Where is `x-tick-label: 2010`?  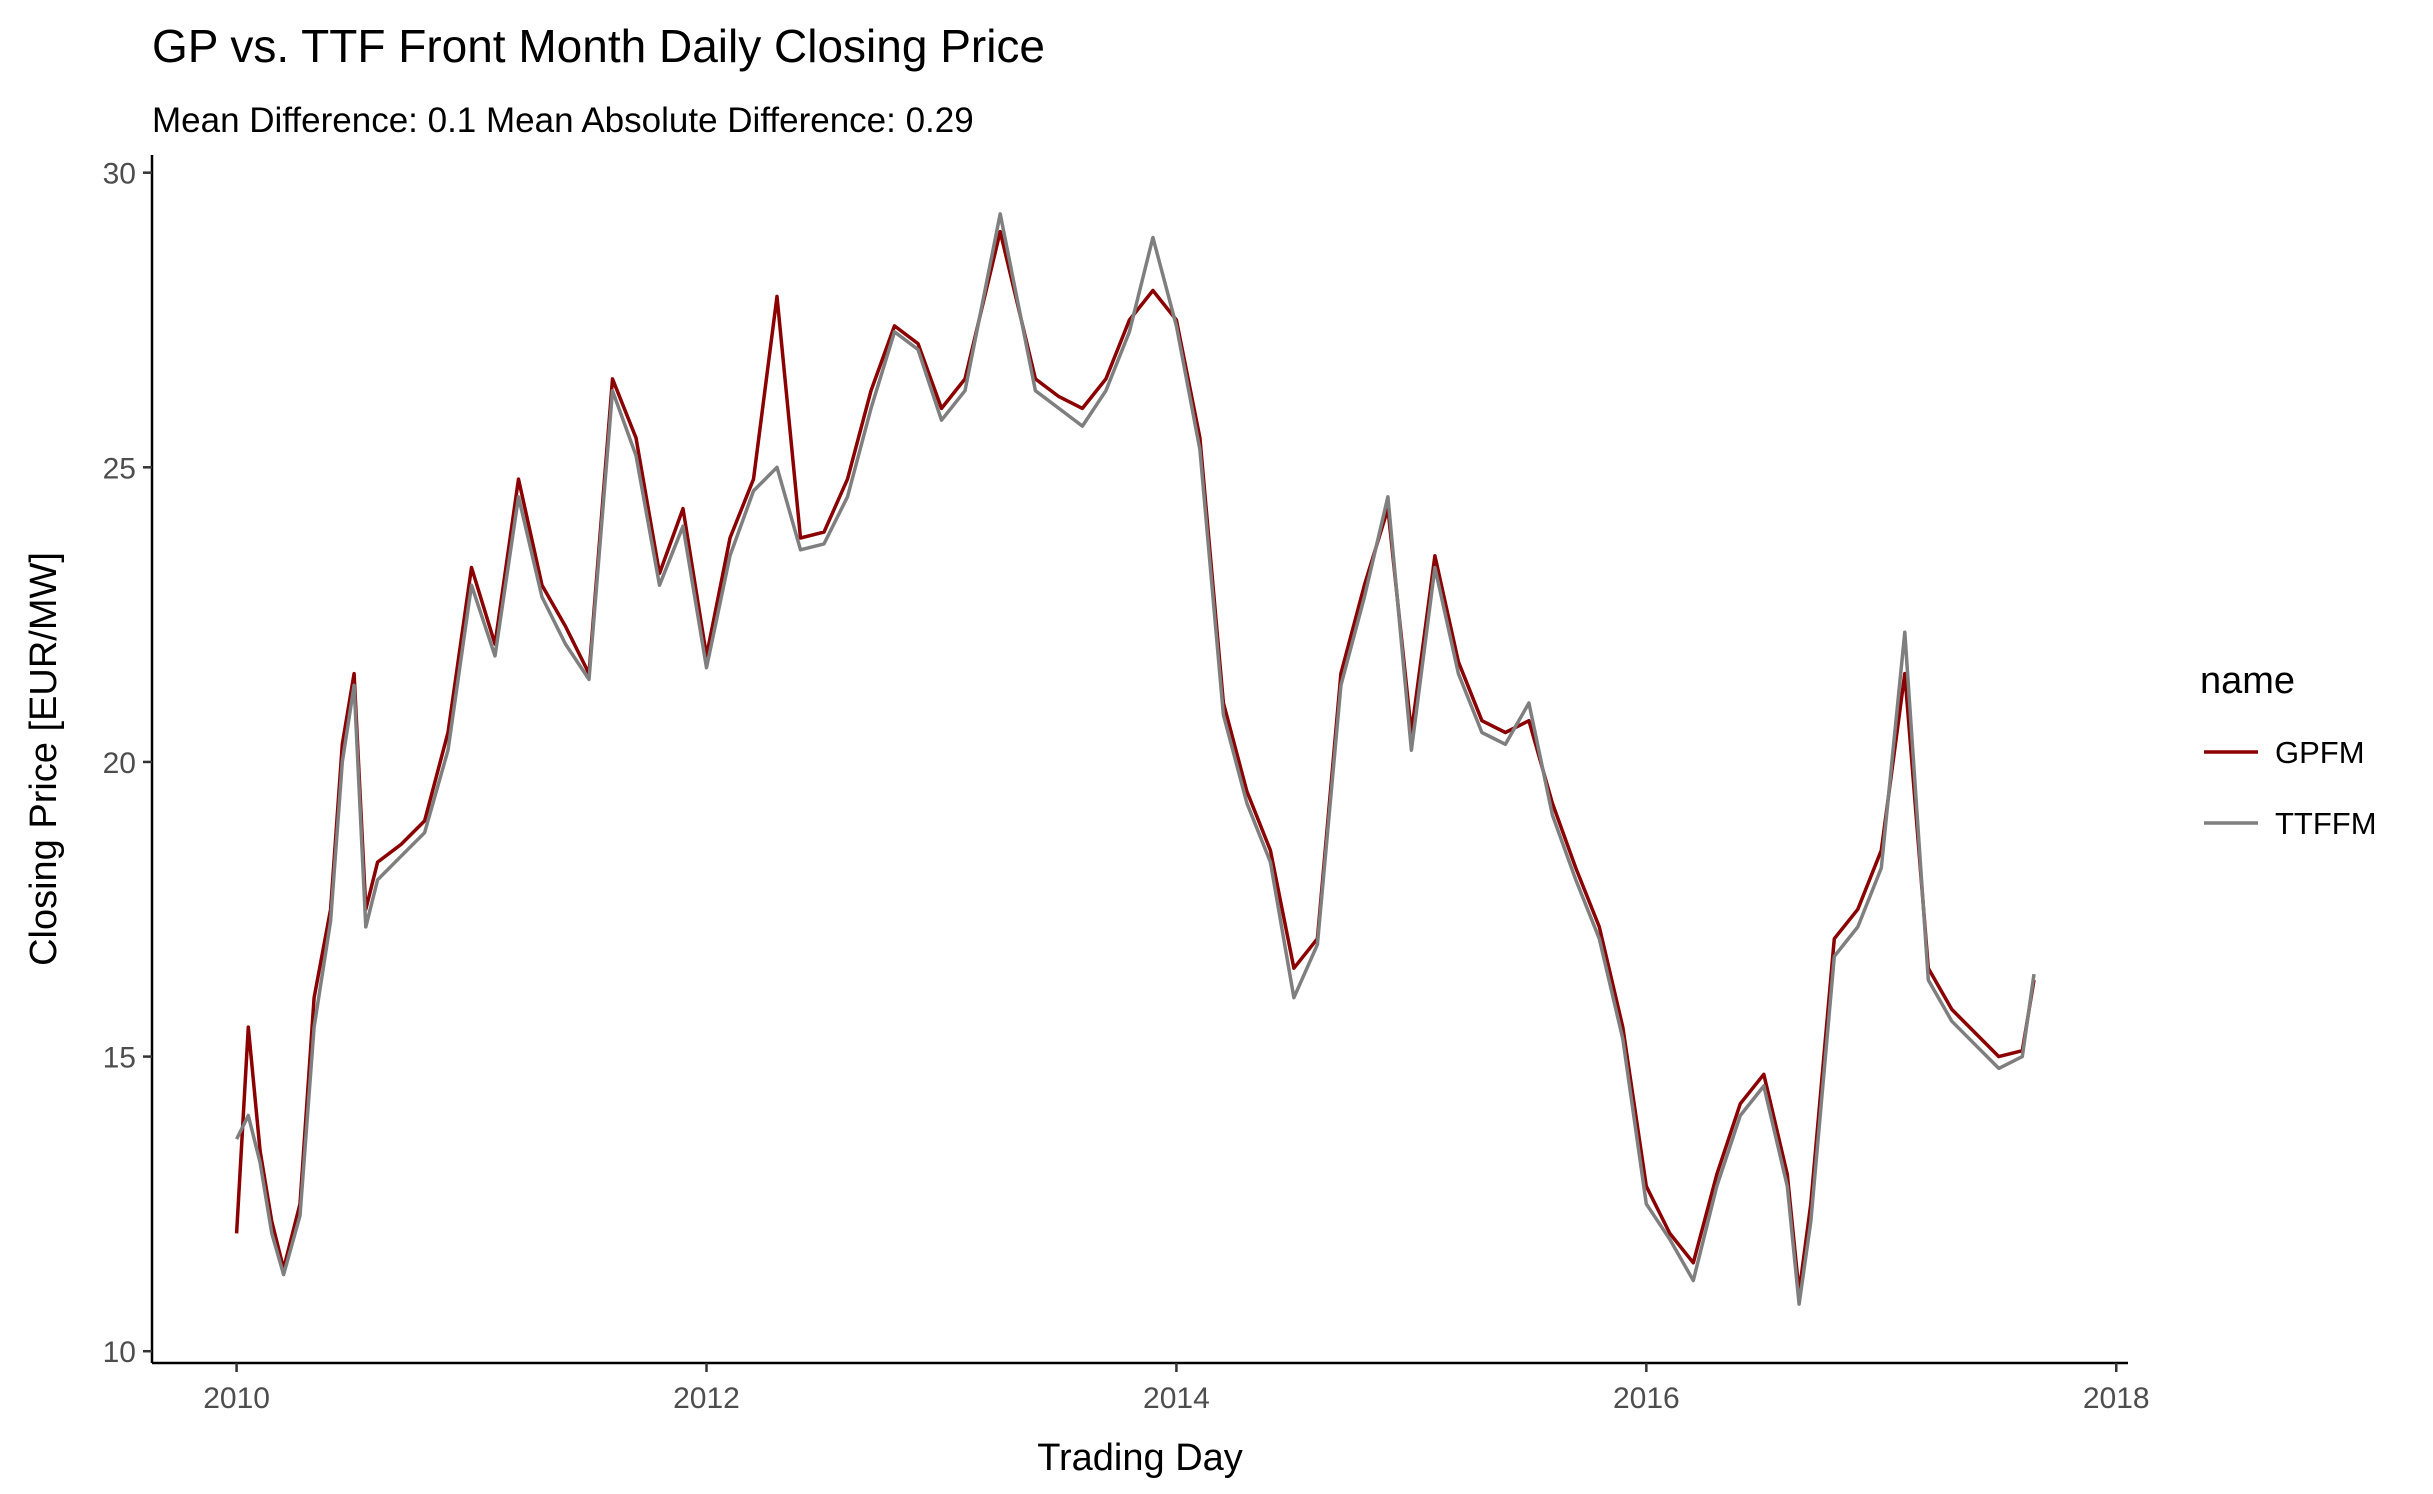 x-tick-label: 2010 is located at coordinates (236, 1398).